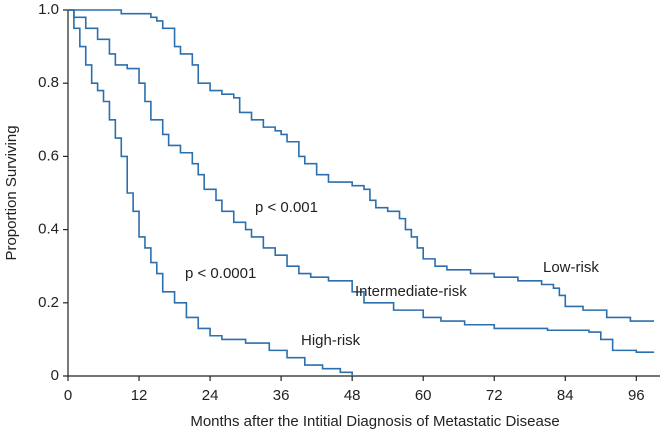  Describe the element at coordinates (565, 395) in the screenshot. I see `x-tick-label: 84` at that location.